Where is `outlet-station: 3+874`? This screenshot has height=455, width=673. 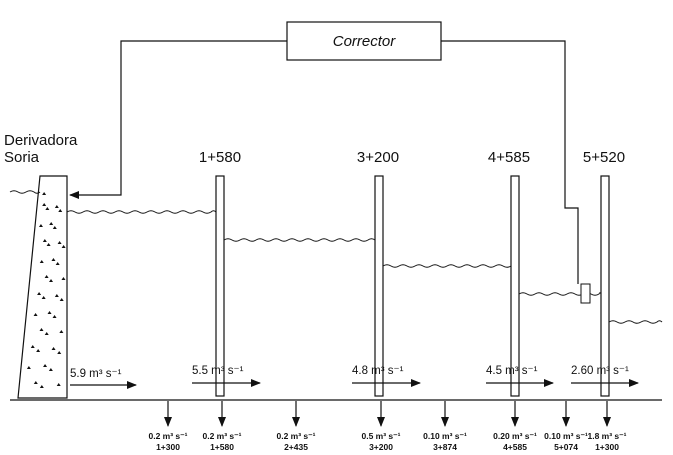
outlet-station: 3+874 is located at coordinates (445, 447).